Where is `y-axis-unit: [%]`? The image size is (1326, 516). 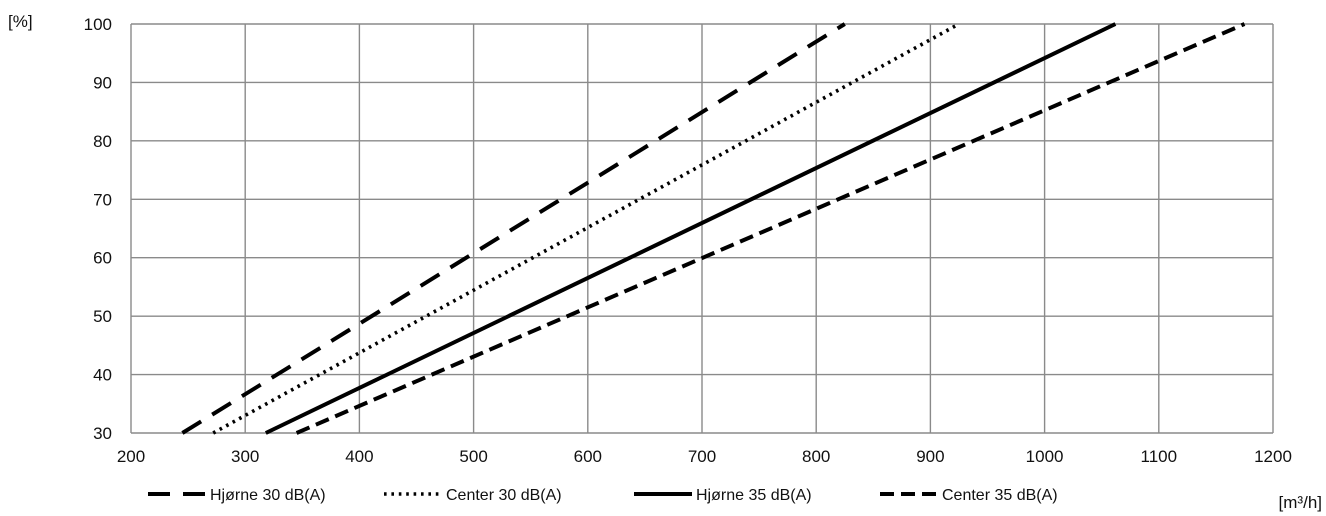
y-axis-unit: [%] is located at coordinates (20, 21).